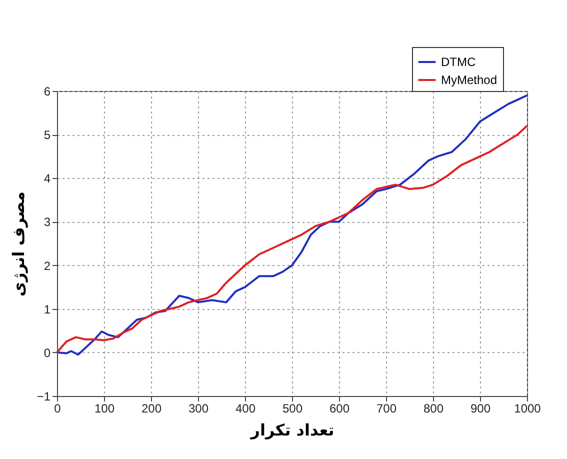 The image size is (567, 459). I want to click on x-tick-label: 200, so click(151, 409).